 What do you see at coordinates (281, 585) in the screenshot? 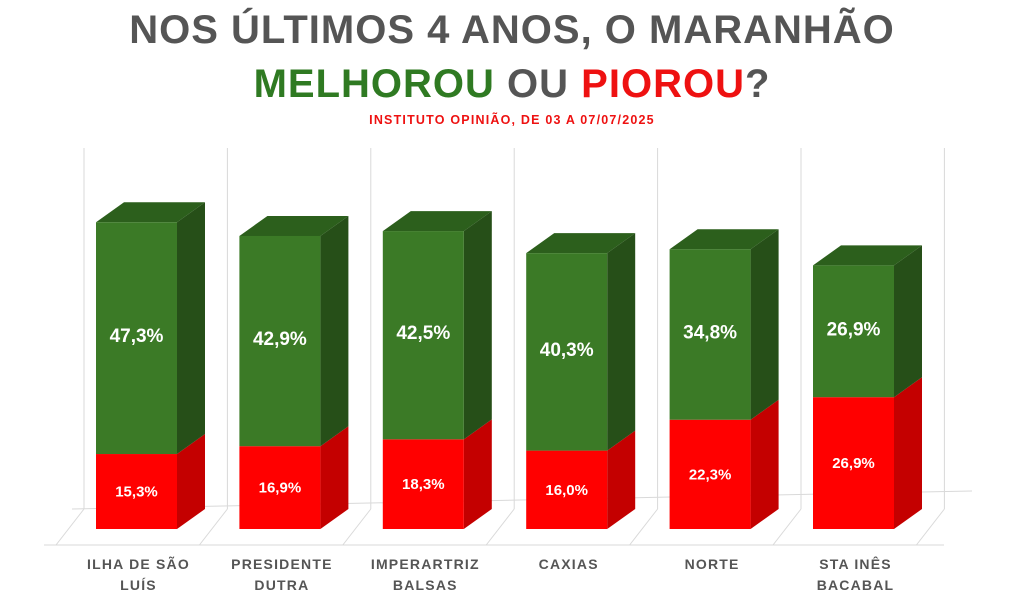
I see `category-label: DUTRA` at bounding box center [281, 585].